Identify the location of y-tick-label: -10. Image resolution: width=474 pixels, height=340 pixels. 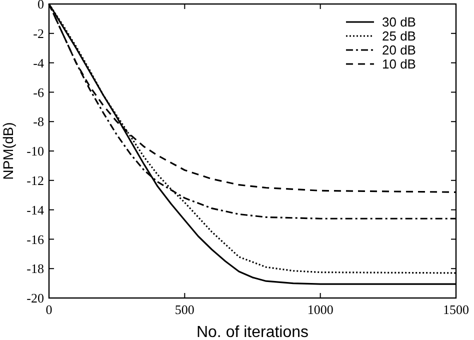
(35, 151).